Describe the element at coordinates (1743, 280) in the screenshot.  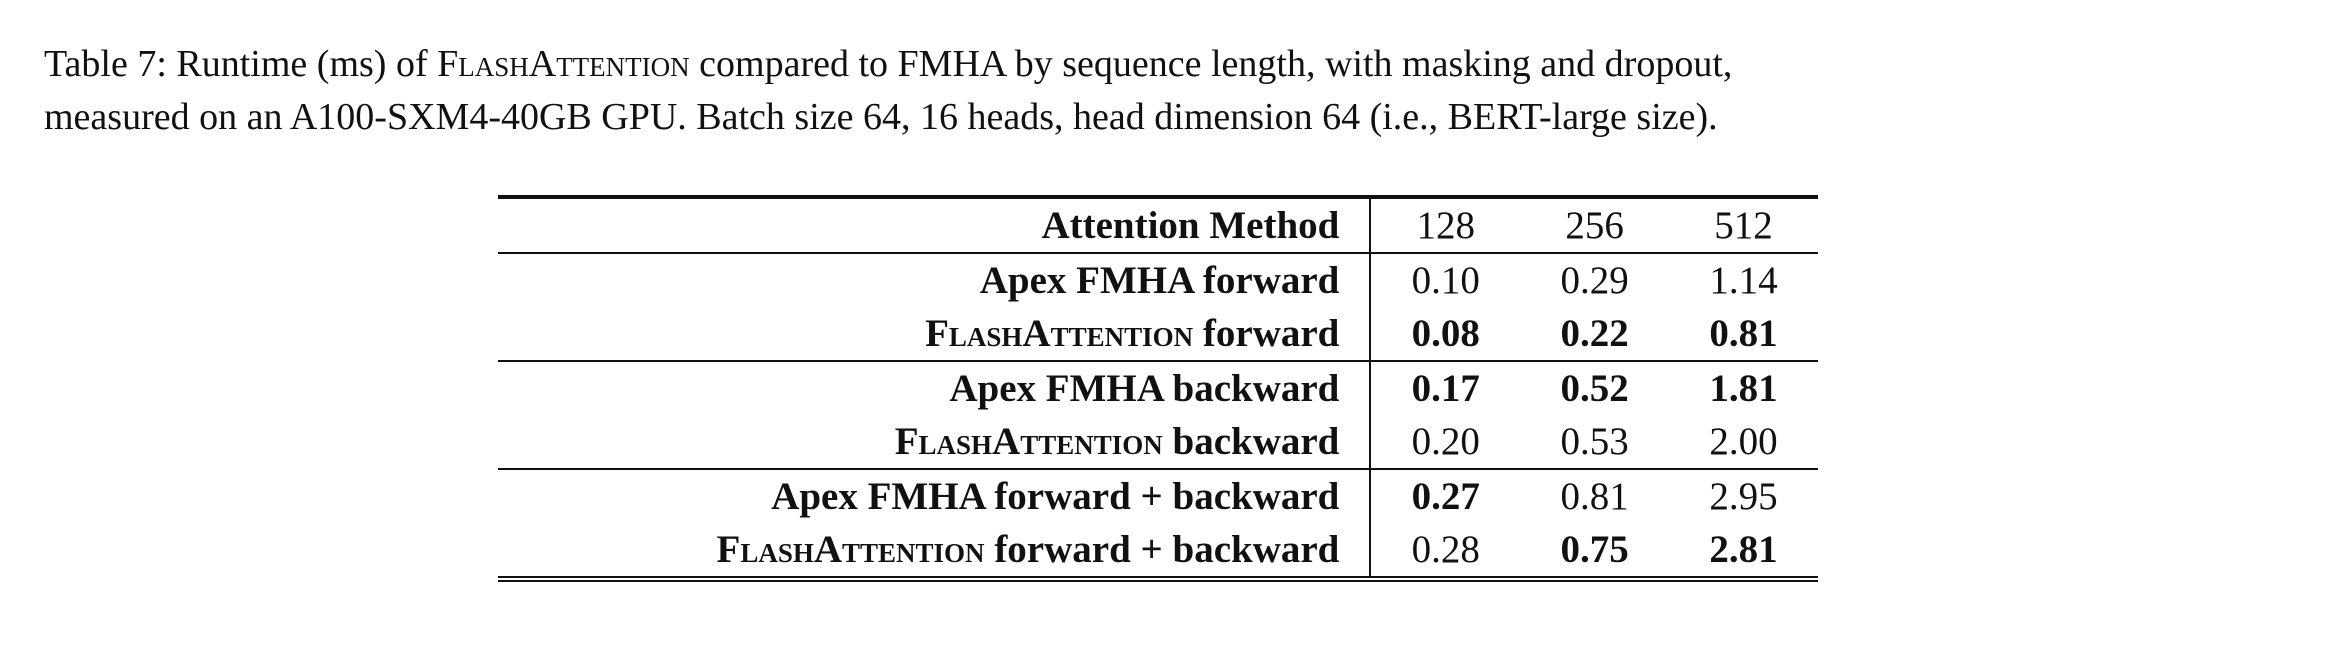
I see `cell-512: 1.14` at that location.